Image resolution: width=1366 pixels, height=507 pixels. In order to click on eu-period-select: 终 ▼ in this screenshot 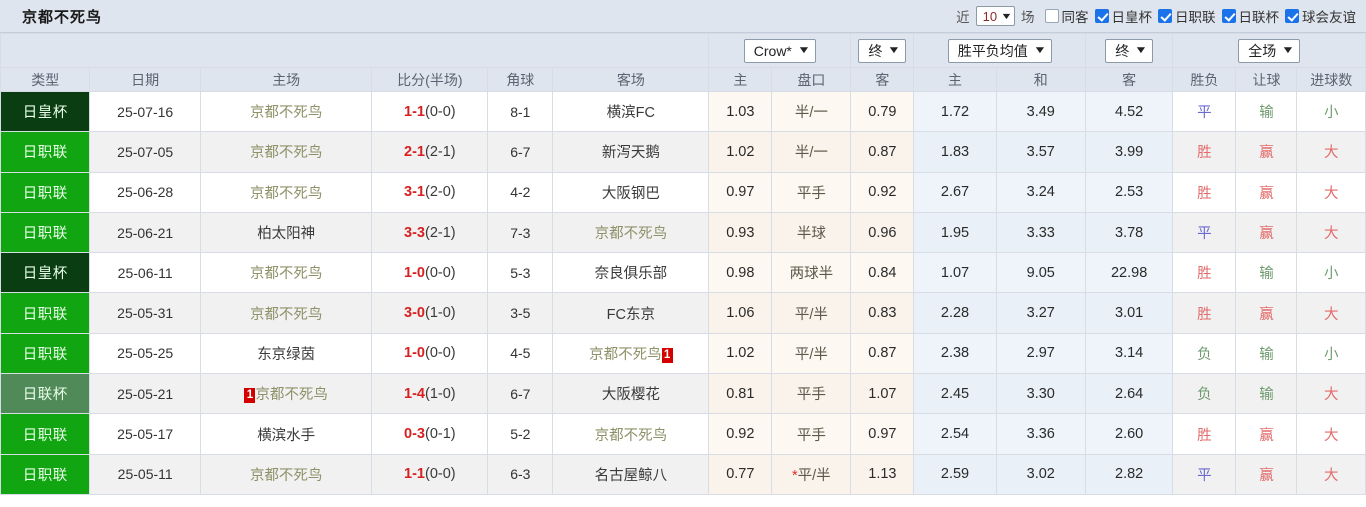, I will do `click(1129, 50)`.